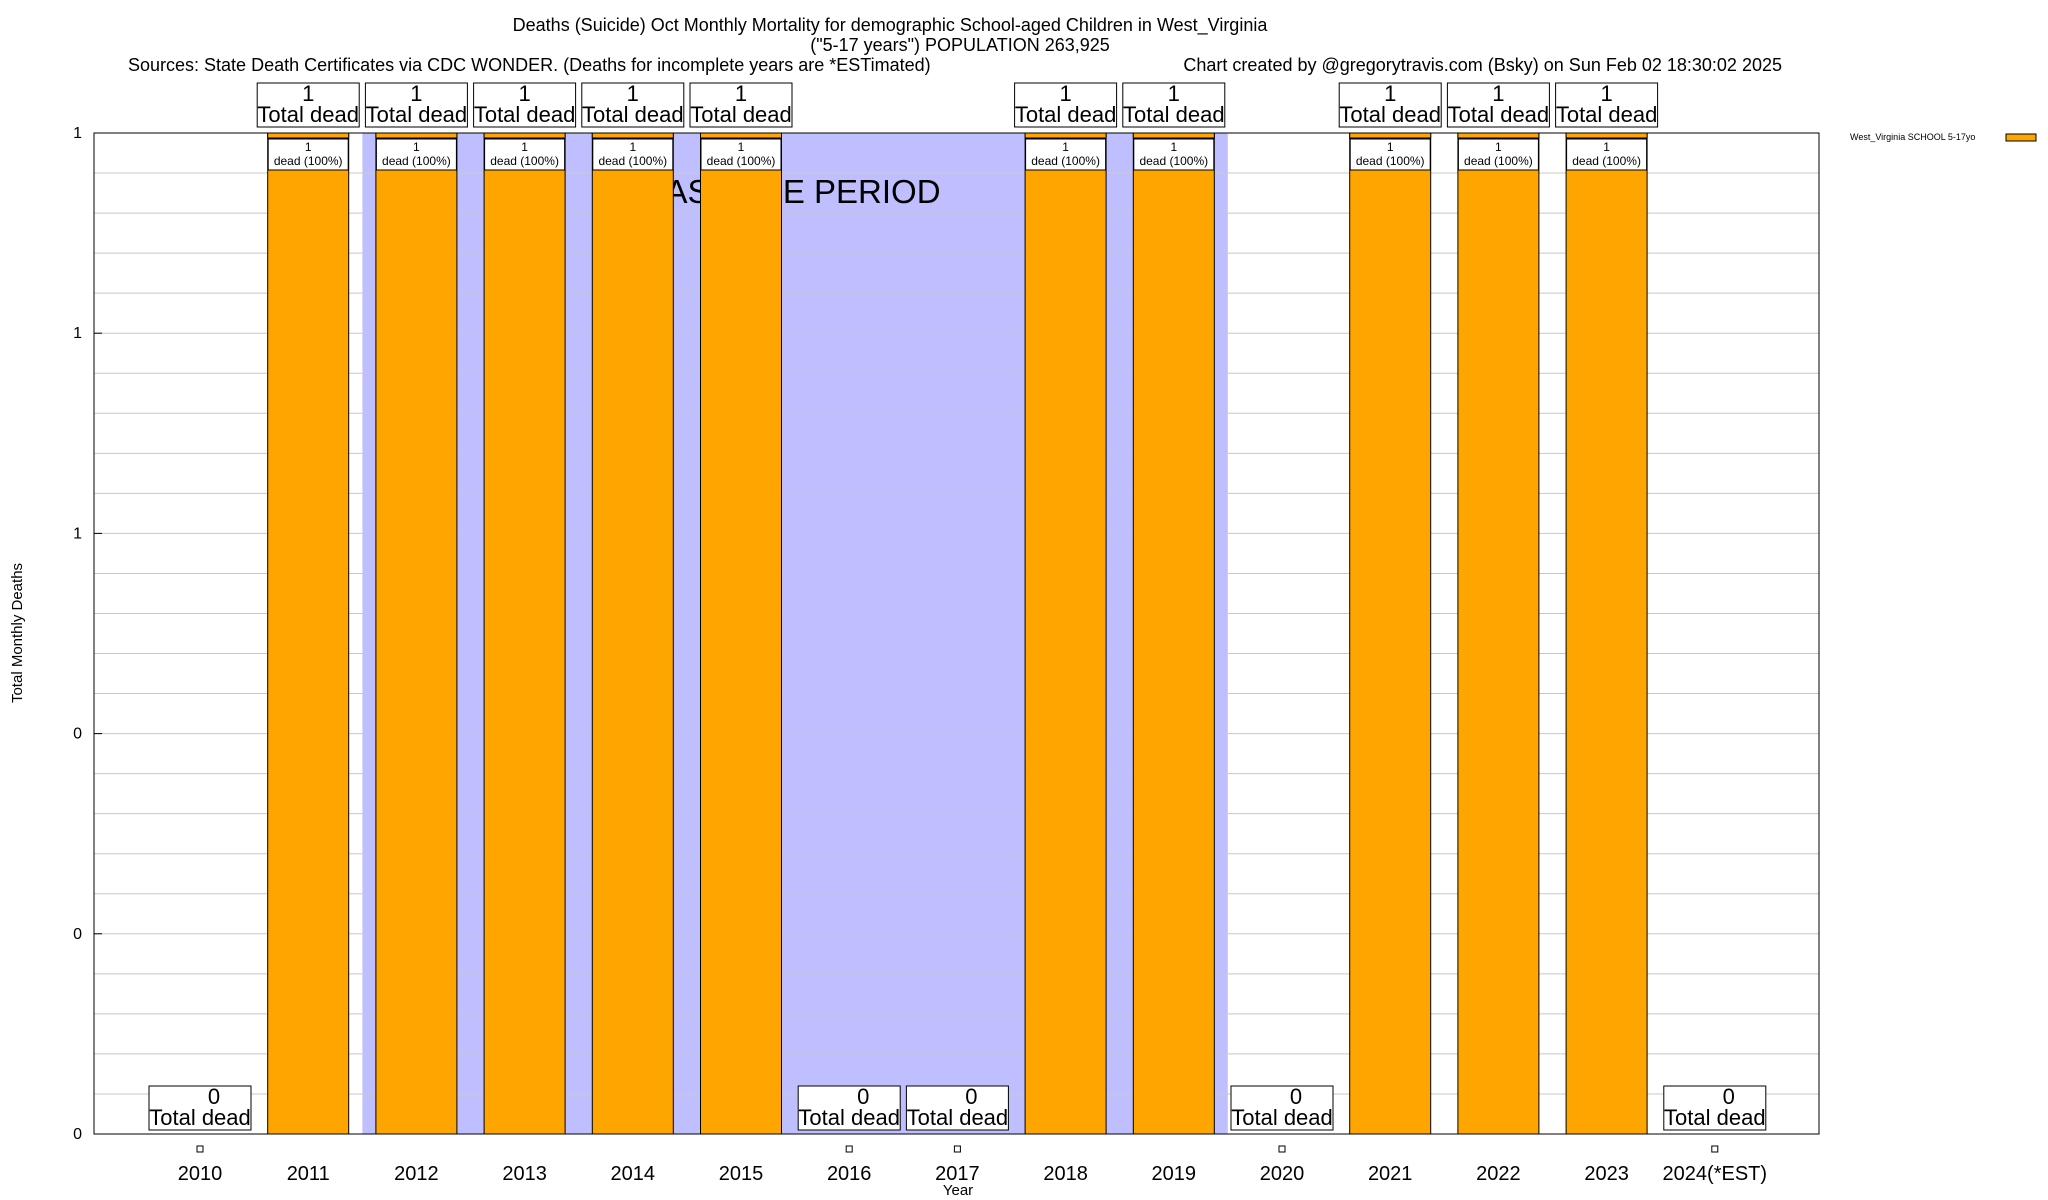  What do you see at coordinates (1912, 137) in the screenshot?
I see `legend-entry-label: West_Virginia SCHOOL 5-17yo` at bounding box center [1912, 137].